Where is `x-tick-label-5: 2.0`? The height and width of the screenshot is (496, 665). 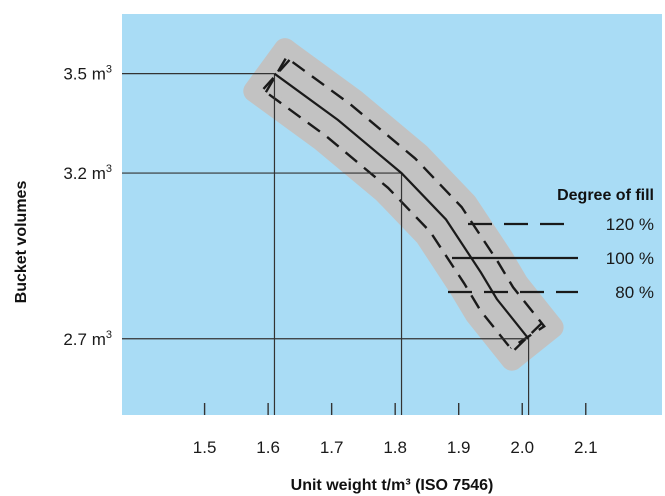
x-tick-label-5: 2.0 is located at coordinates (522, 447).